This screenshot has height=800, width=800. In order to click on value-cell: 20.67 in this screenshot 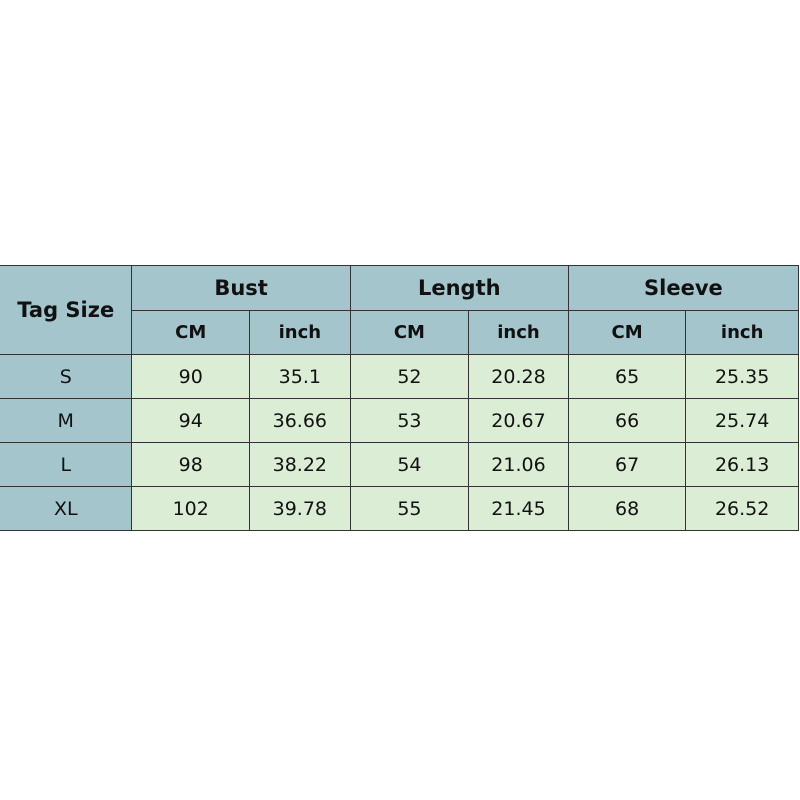, I will do `click(518, 420)`.